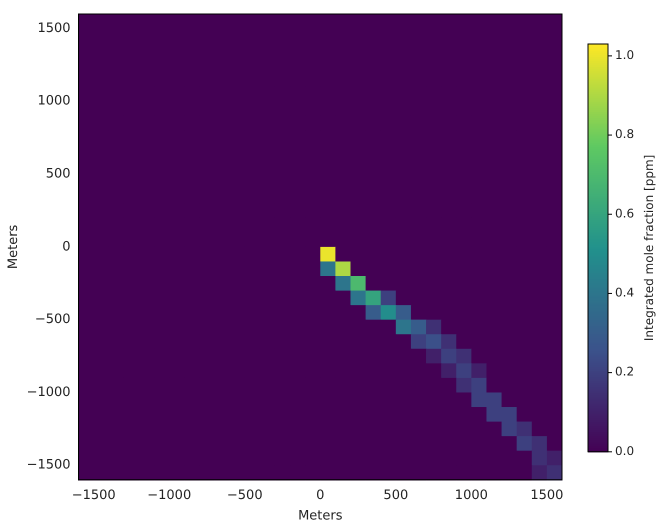  What do you see at coordinates (624, 134) in the screenshot?
I see `color-bar-label: 0.8` at bounding box center [624, 134].